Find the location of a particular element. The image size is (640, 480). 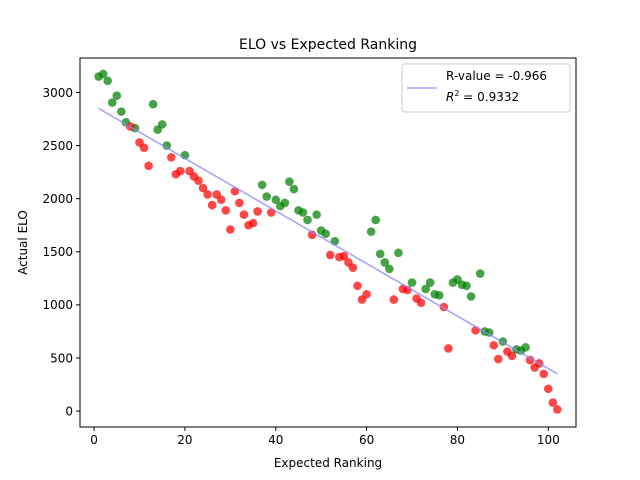

x-tick-label: 100 is located at coordinates (548, 440).